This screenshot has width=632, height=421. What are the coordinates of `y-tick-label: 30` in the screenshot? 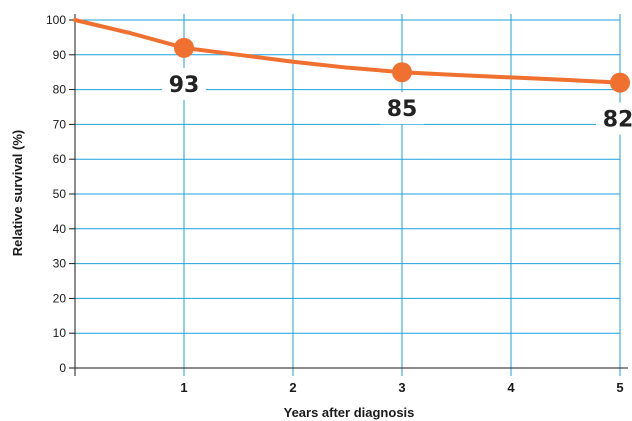 It's located at (60, 264).